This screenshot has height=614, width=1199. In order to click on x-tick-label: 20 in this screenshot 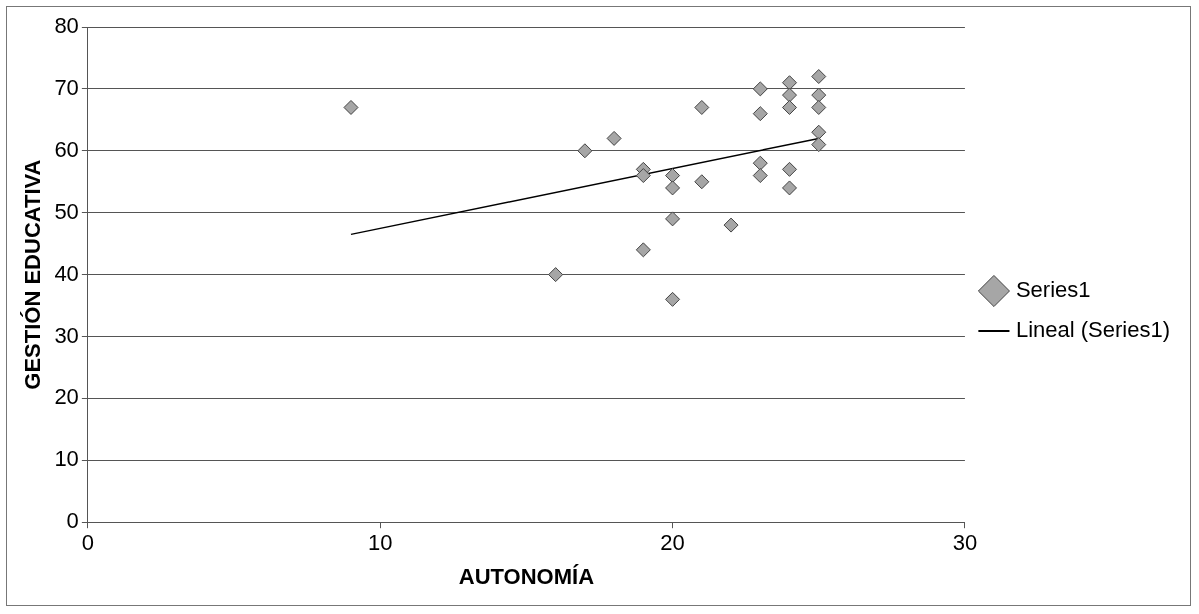, I will do `click(672, 543)`.